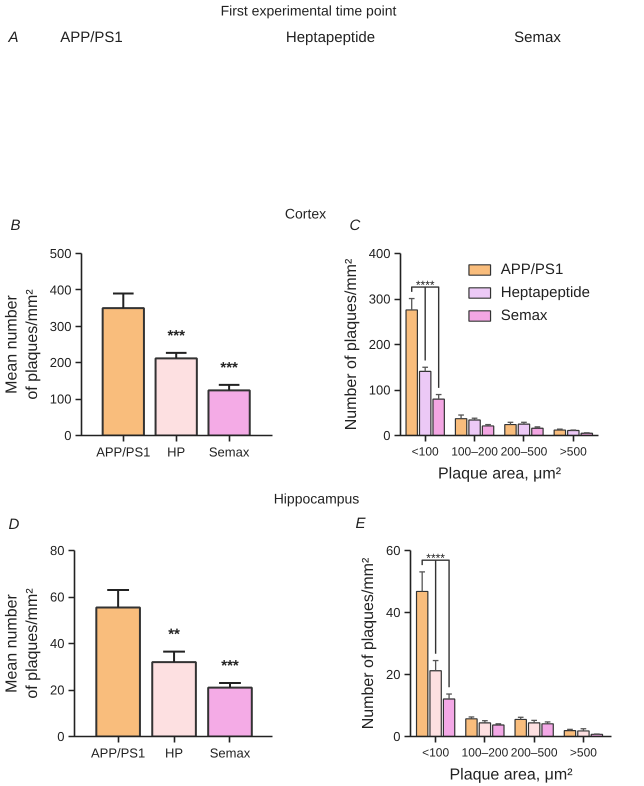 The width and height of the screenshot is (644, 786). What do you see at coordinates (317, 498) in the screenshot?
I see `text: Hippocampus` at bounding box center [317, 498].